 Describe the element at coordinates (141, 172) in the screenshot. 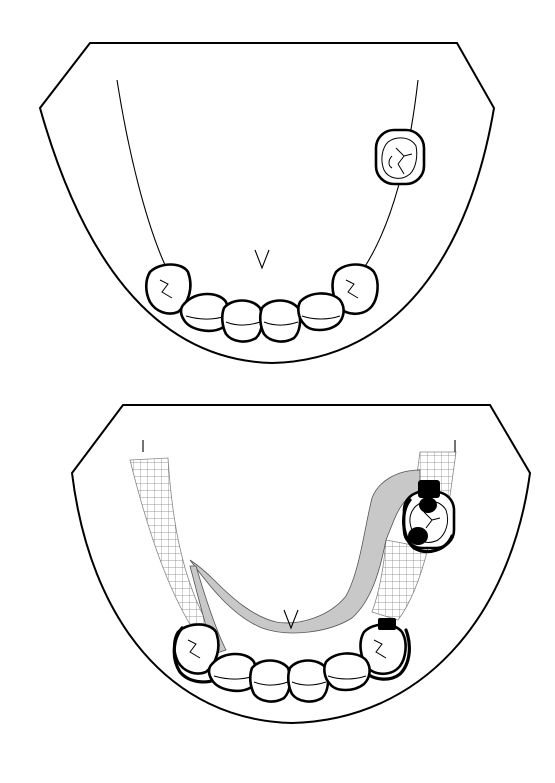

I see `upper-ridge-line-left` at that location.